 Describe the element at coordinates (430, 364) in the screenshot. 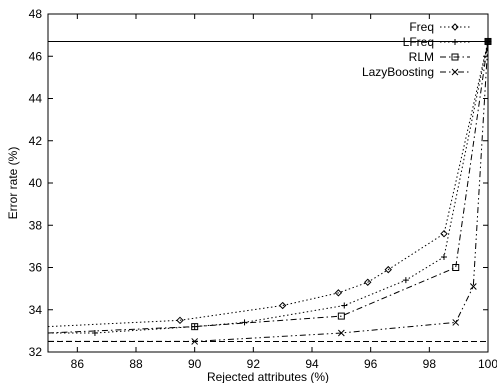

I see `x-tick-label: 98` at that location.